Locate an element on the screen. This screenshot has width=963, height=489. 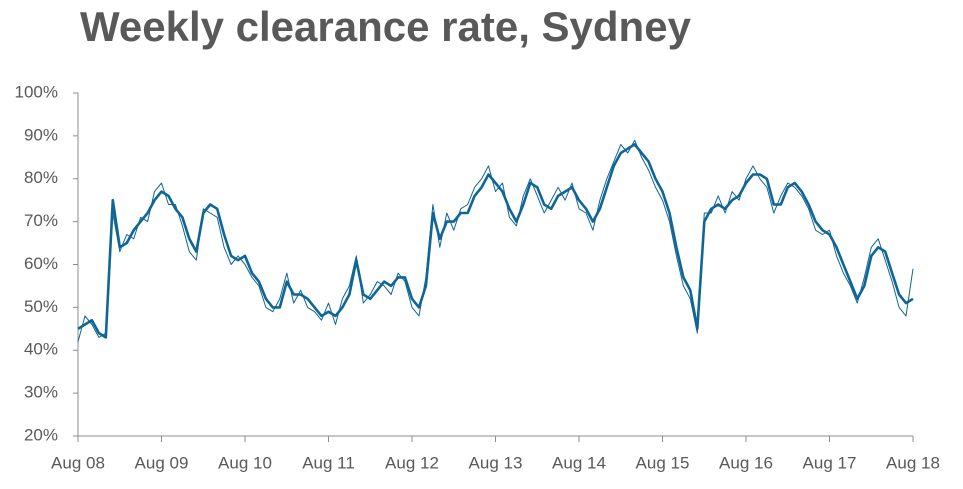
x-tick-label: Aug 12 is located at coordinates (412, 462).